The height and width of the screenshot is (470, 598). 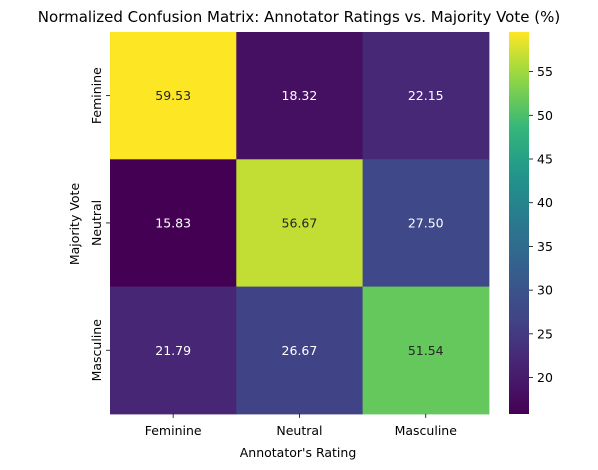 I want to click on cell-value-label: 59.53, so click(x=173, y=95).